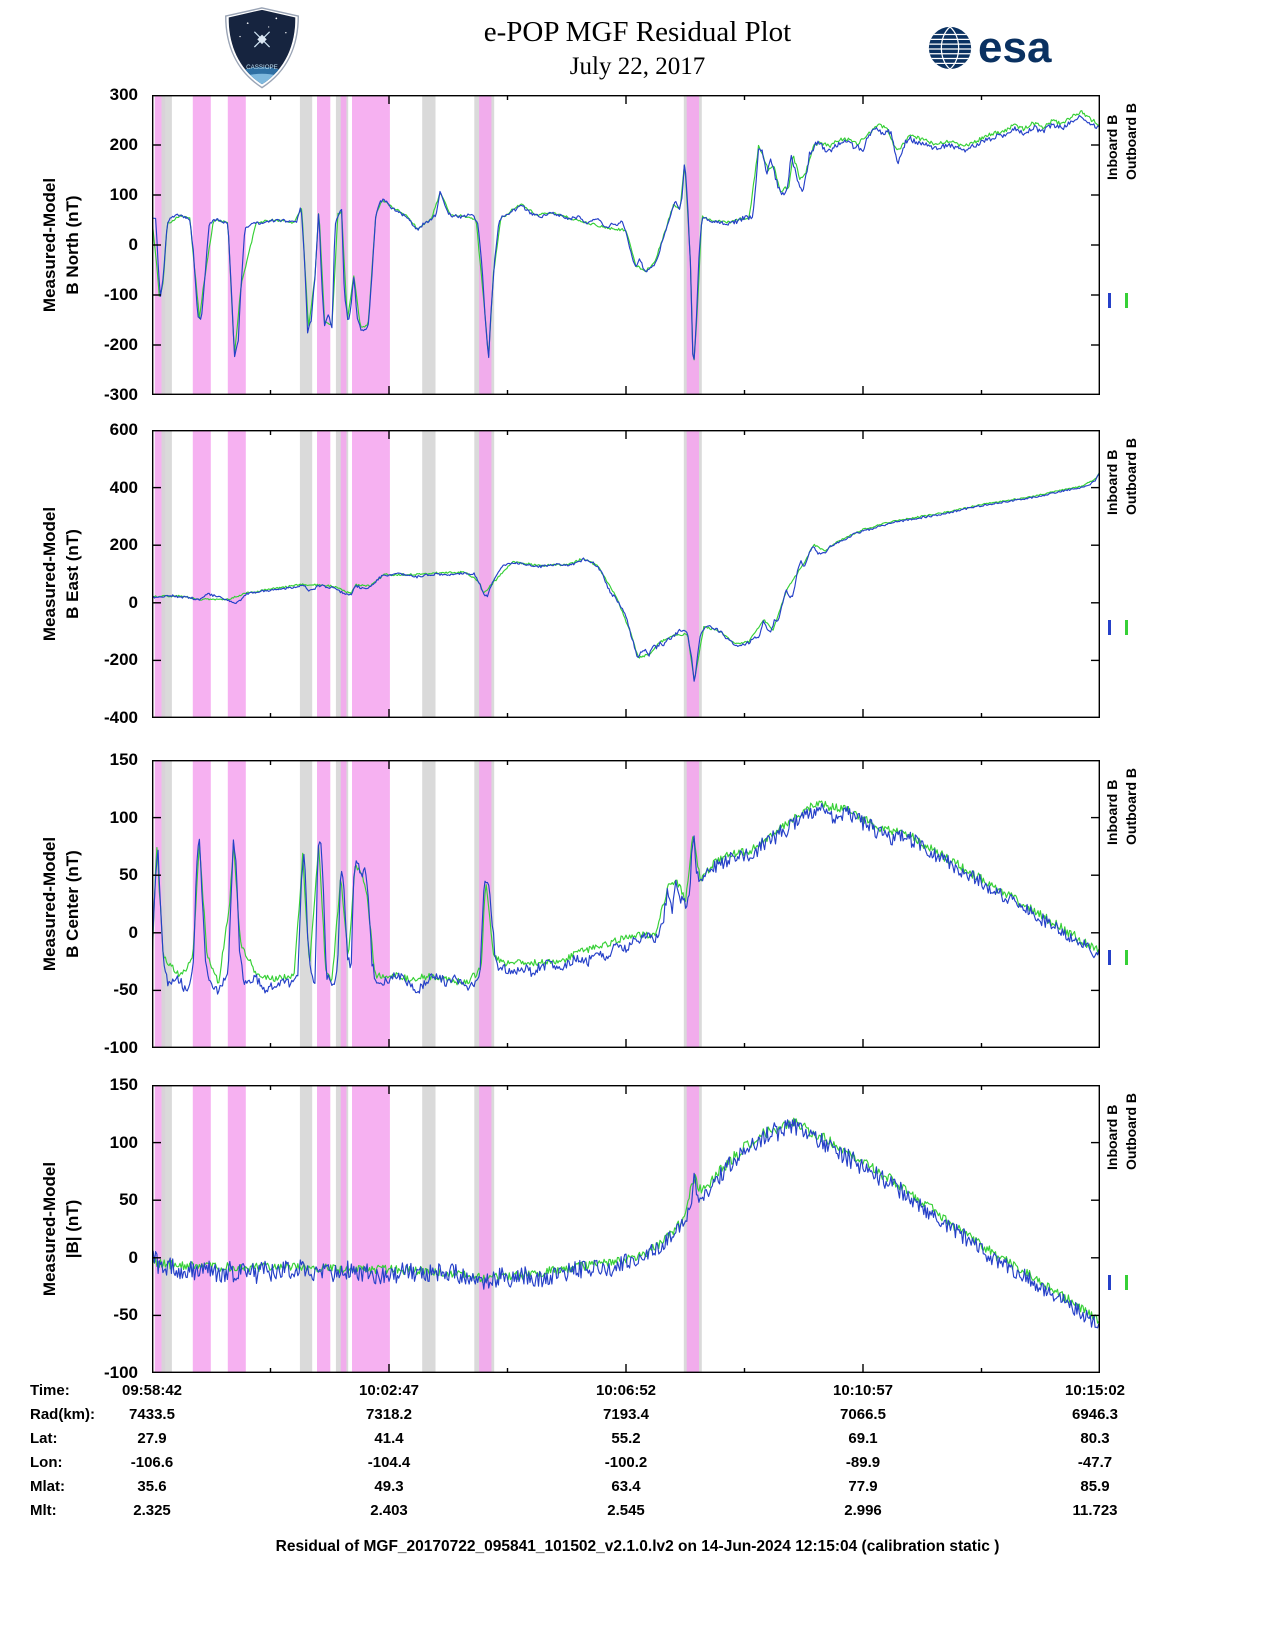  I want to click on axis-value: 85.9, so click(1095, 1486).